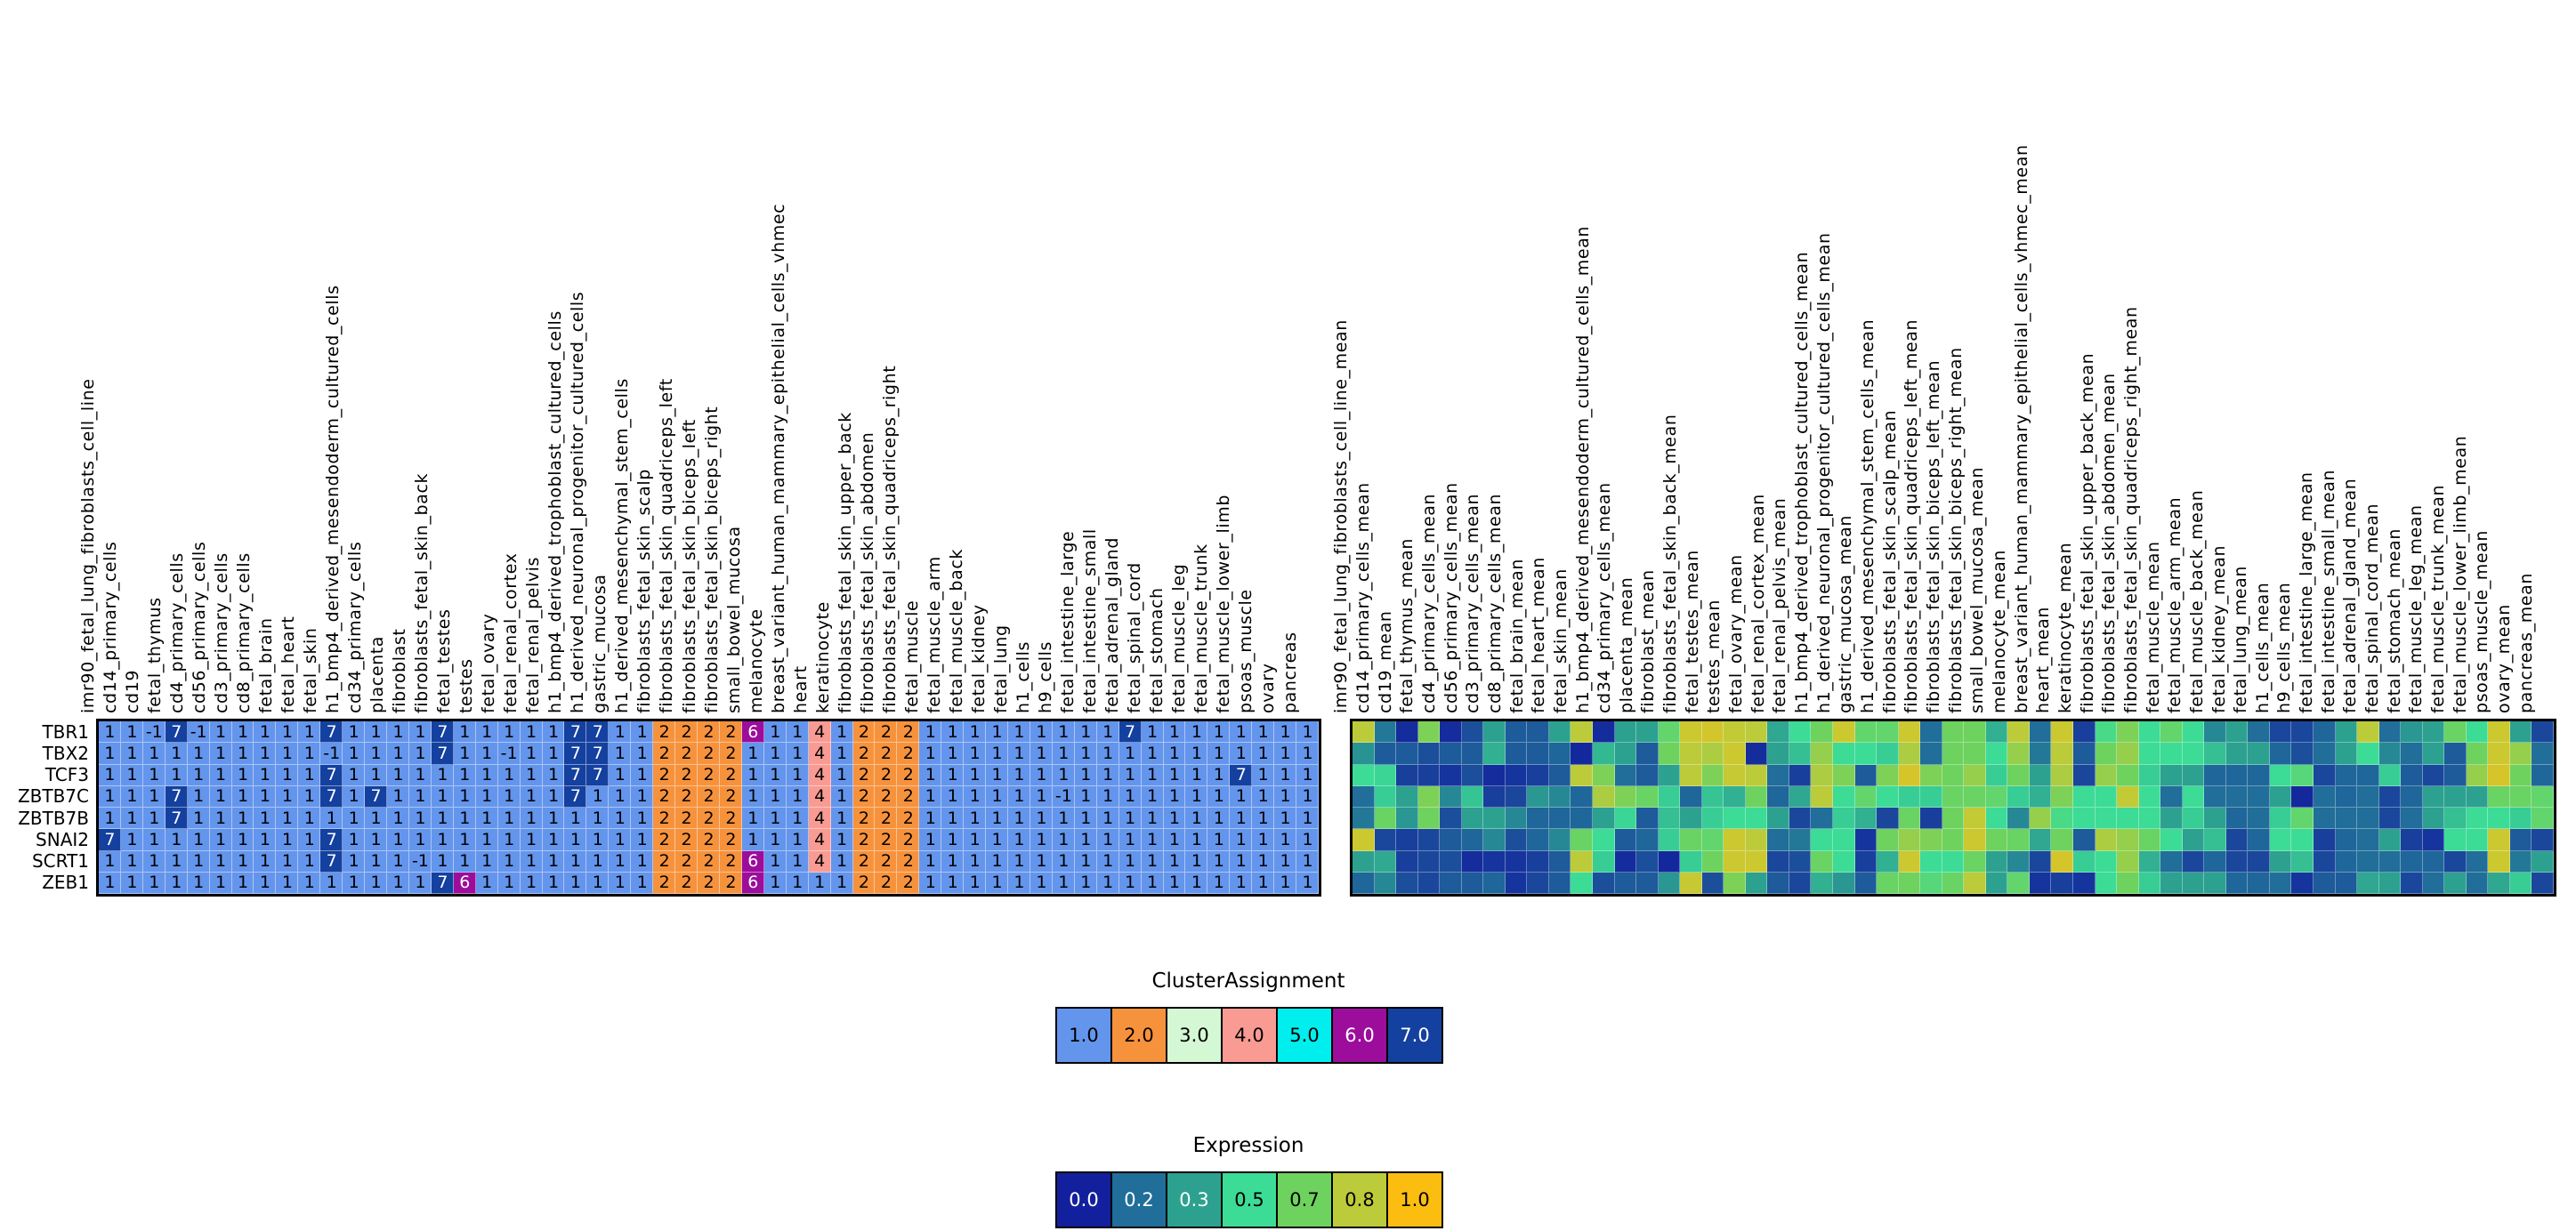  I want to click on cluster-legend-swatch: 7.0, so click(1414, 1035).